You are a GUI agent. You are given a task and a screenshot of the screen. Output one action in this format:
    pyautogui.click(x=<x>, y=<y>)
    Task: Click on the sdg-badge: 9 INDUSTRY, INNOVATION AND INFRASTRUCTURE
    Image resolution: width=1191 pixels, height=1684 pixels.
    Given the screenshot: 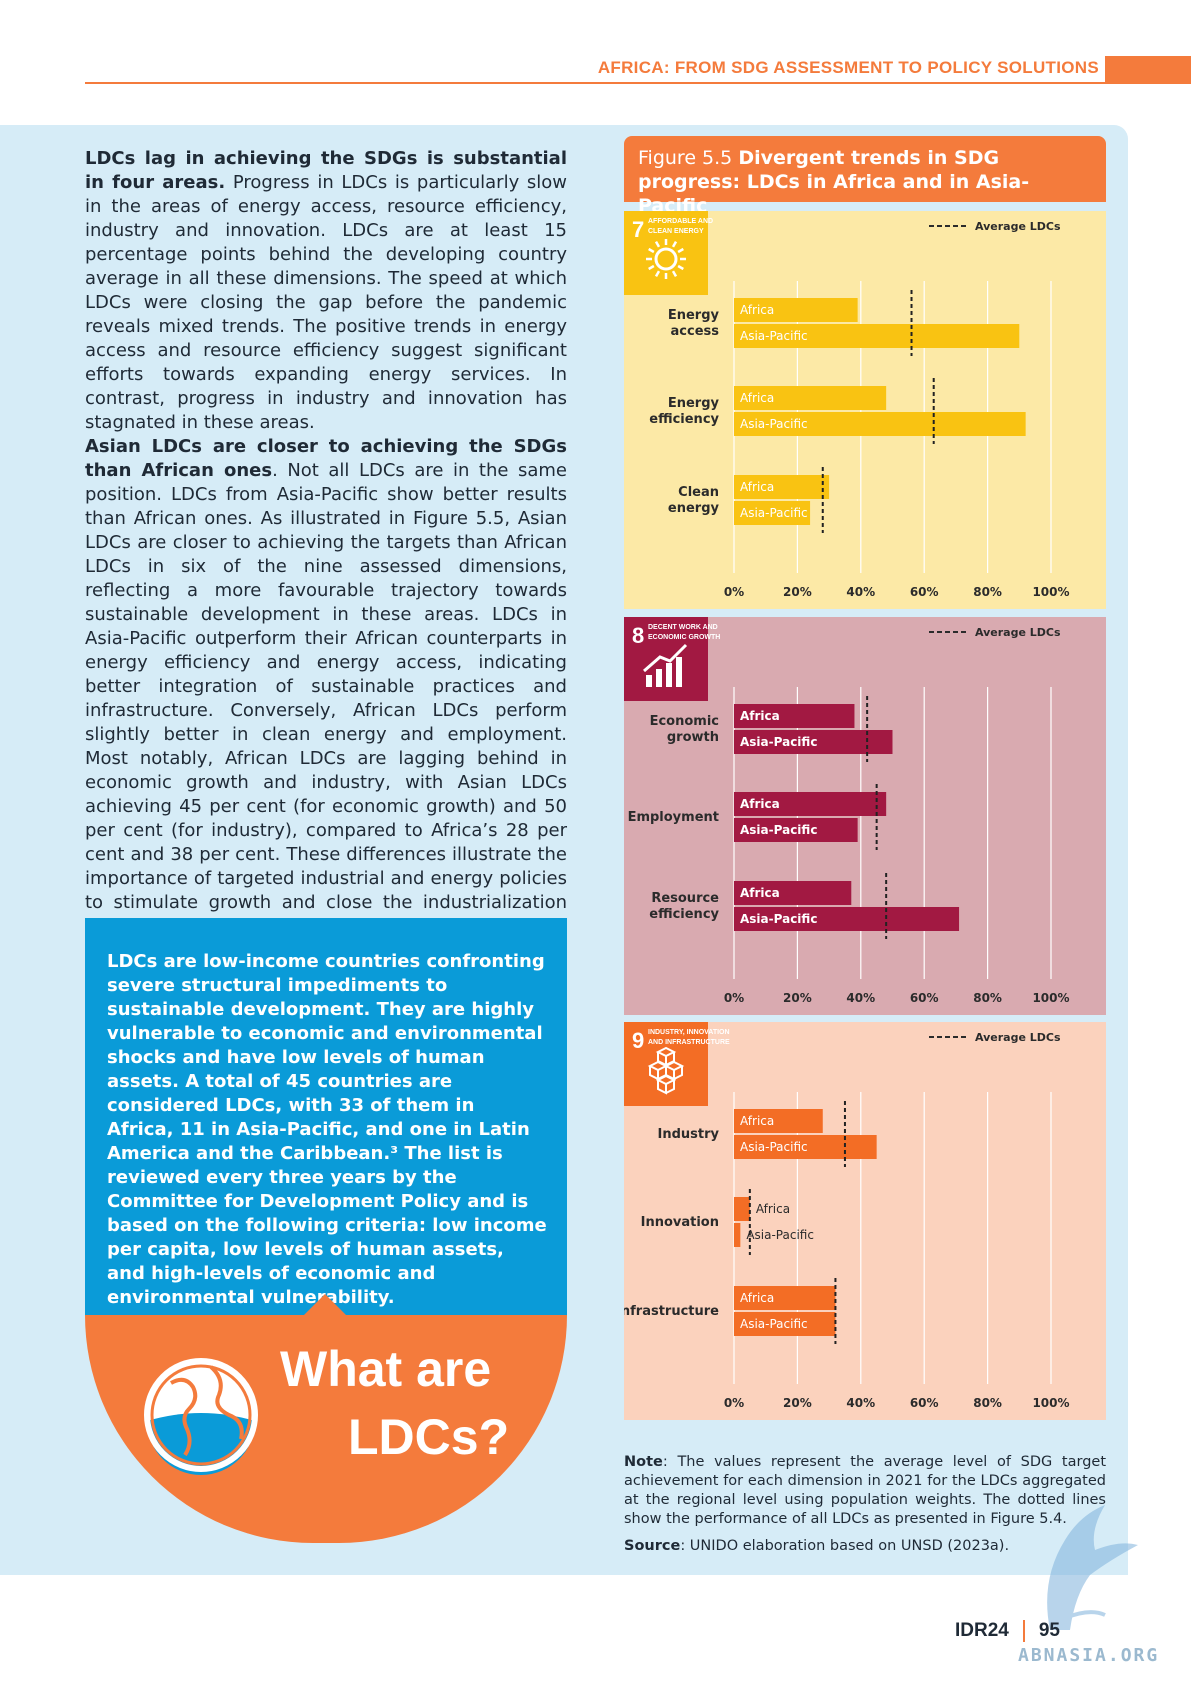 What is the action you would take?
    pyautogui.click(x=677, y=1064)
    